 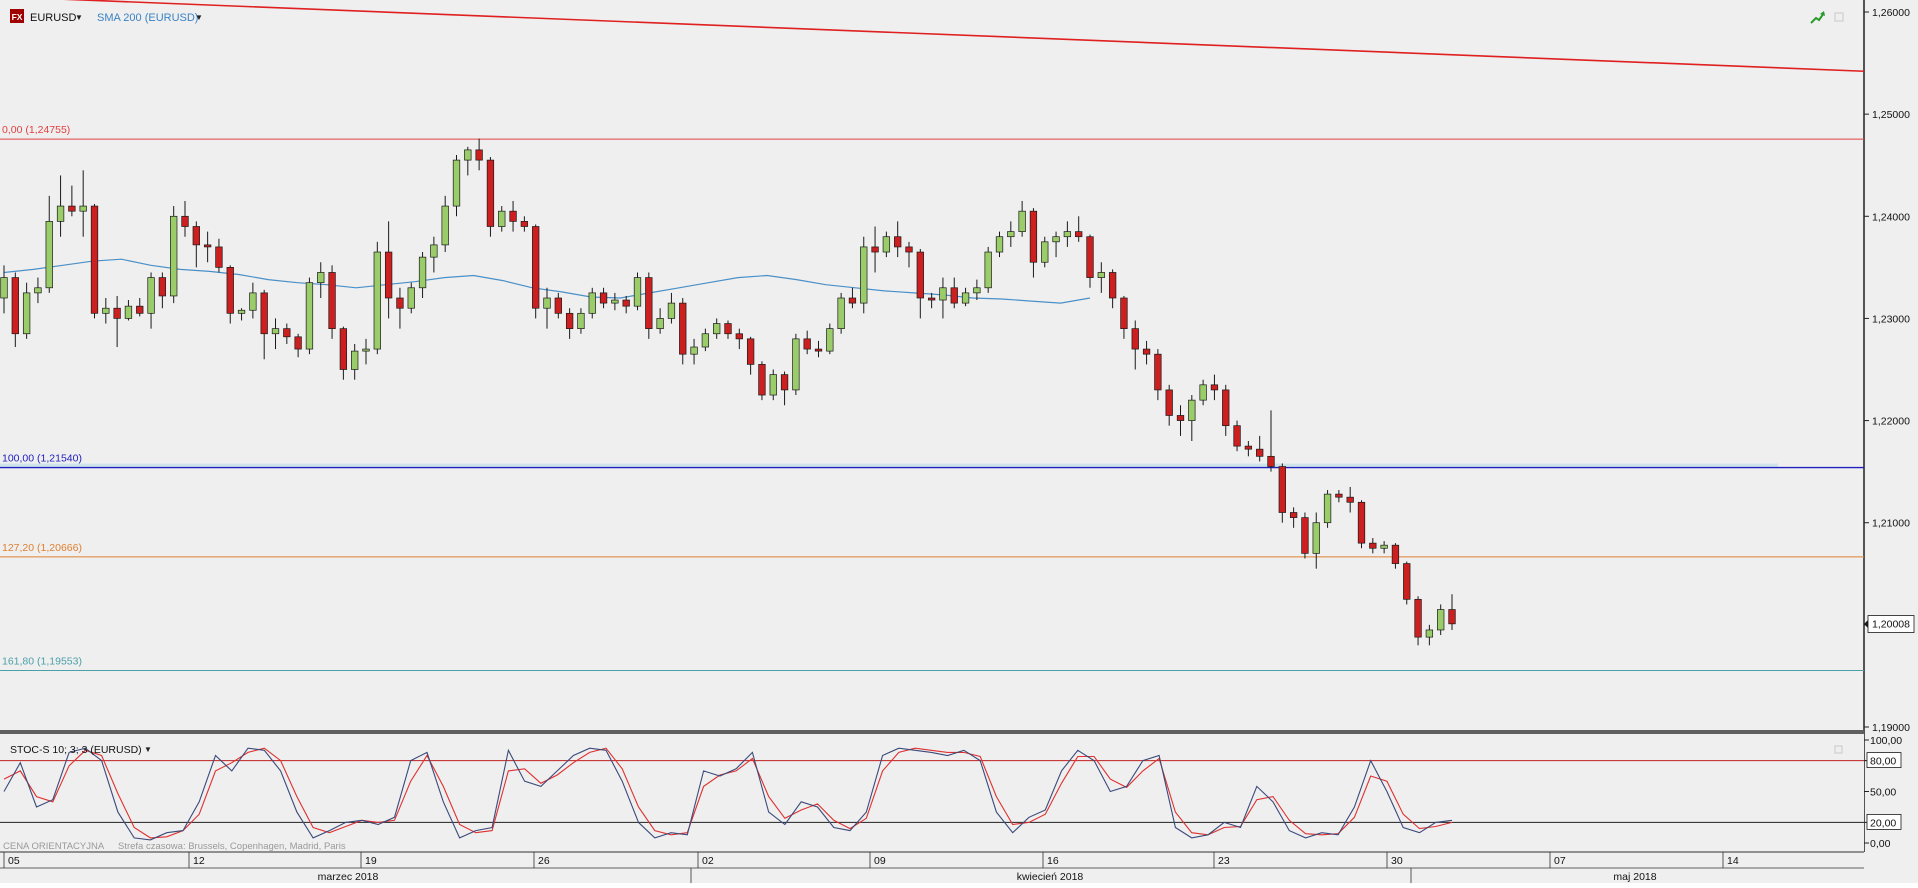 What do you see at coordinates (932, 36) in the screenshot?
I see `trend-line` at bounding box center [932, 36].